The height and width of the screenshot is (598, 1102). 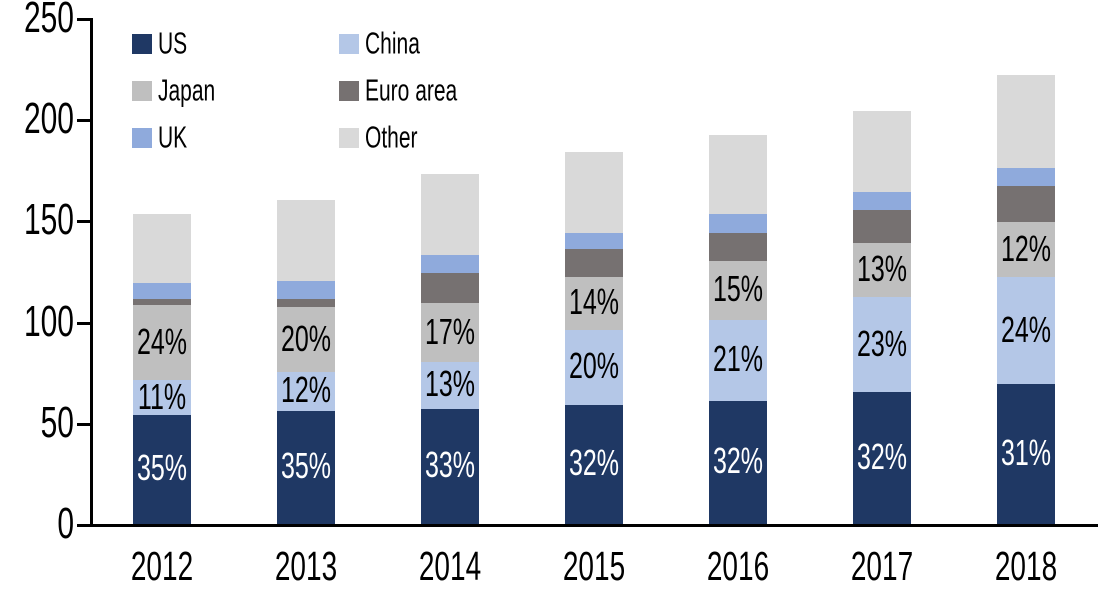 I want to click on bar-label-japan-2017: 13%, so click(x=882, y=269).